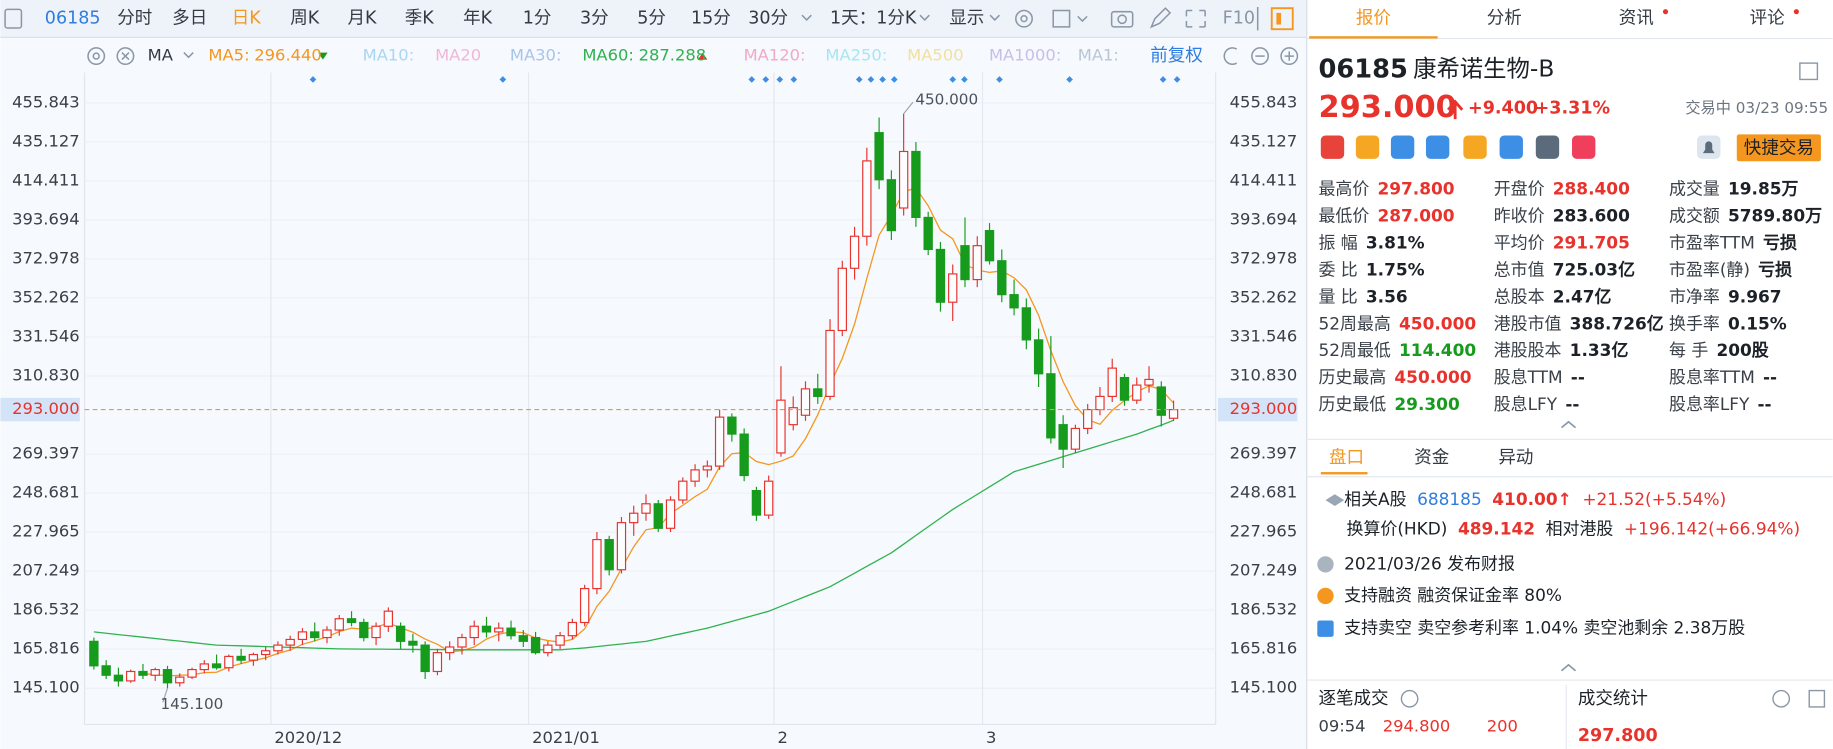 This screenshot has height=749, width=1833. What do you see at coordinates (1230, 56) in the screenshot?
I see `reset-icon` at bounding box center [1230, 56].